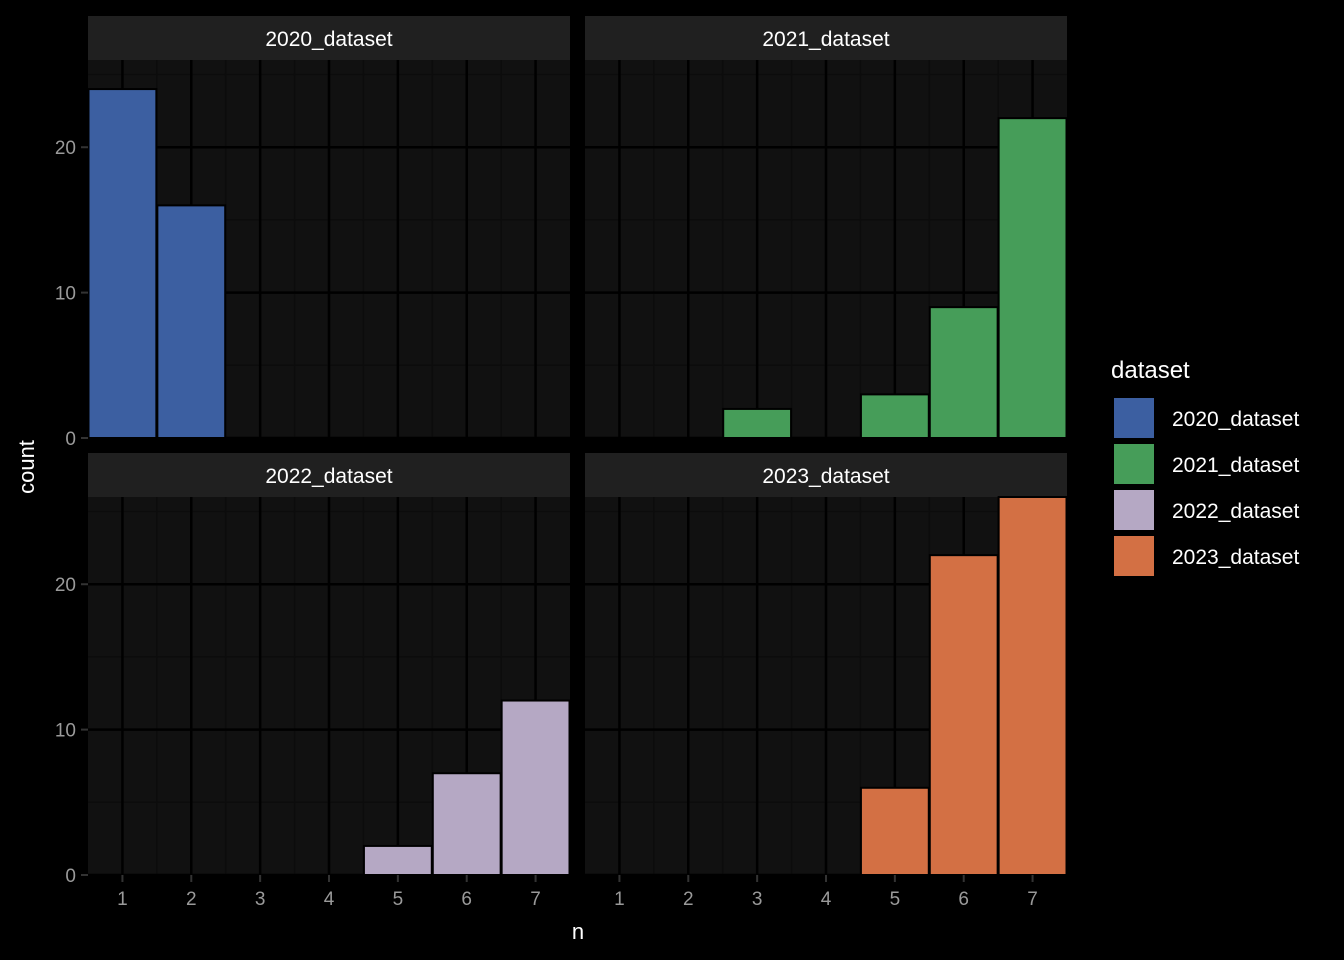 The image size is (1344, 960). I want to click on facet-strip-label: 2022_dataset, so click(328, 476).